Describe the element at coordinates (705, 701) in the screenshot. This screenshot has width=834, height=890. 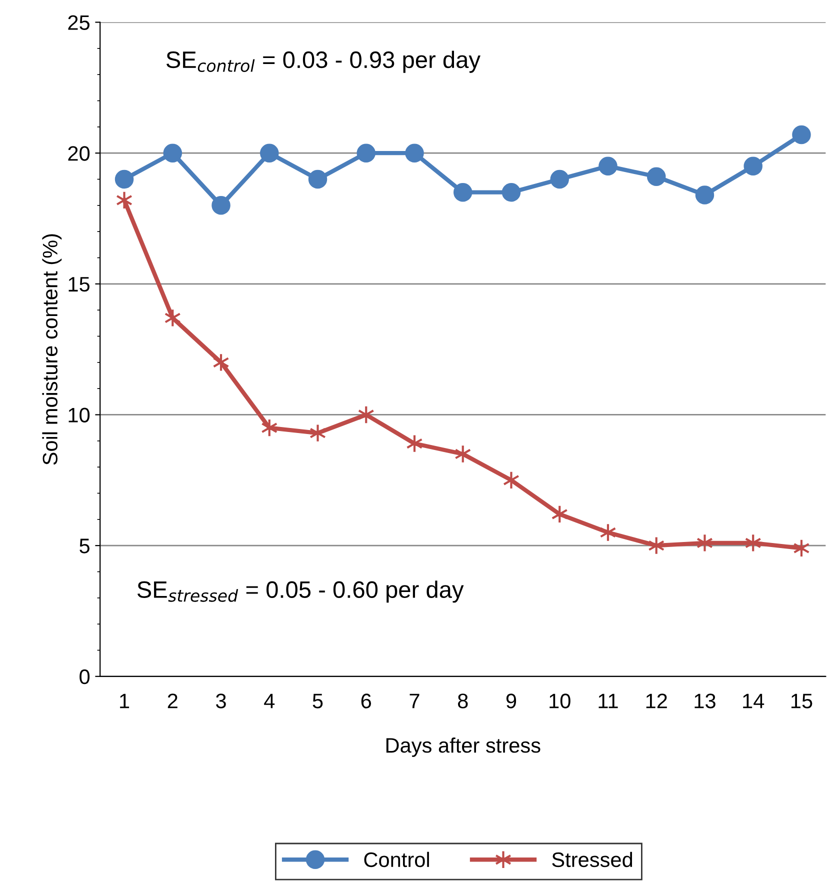
I see `x-tick-label: 13` at that location.